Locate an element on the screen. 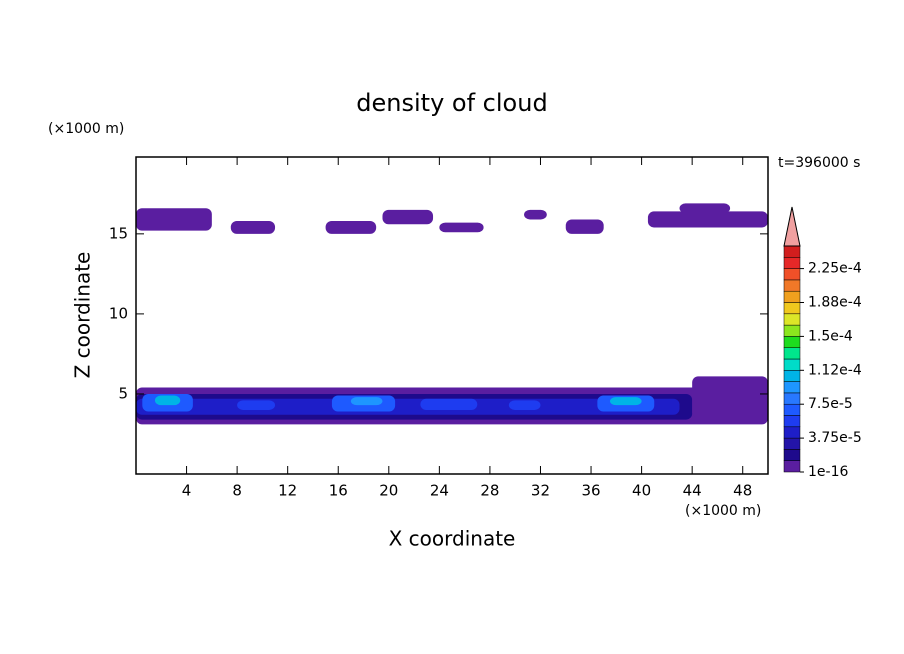 This screenshot has width=904, height=654. colorbar-label: 2.25e-4 is located at coordinates (835, 269).